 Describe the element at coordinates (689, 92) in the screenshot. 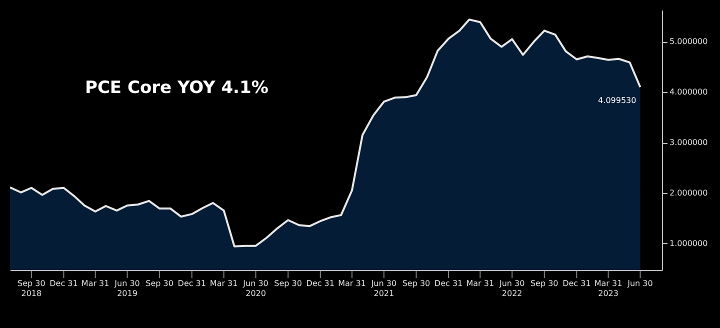

I see `y-tick-label: 4.000000` at that location.